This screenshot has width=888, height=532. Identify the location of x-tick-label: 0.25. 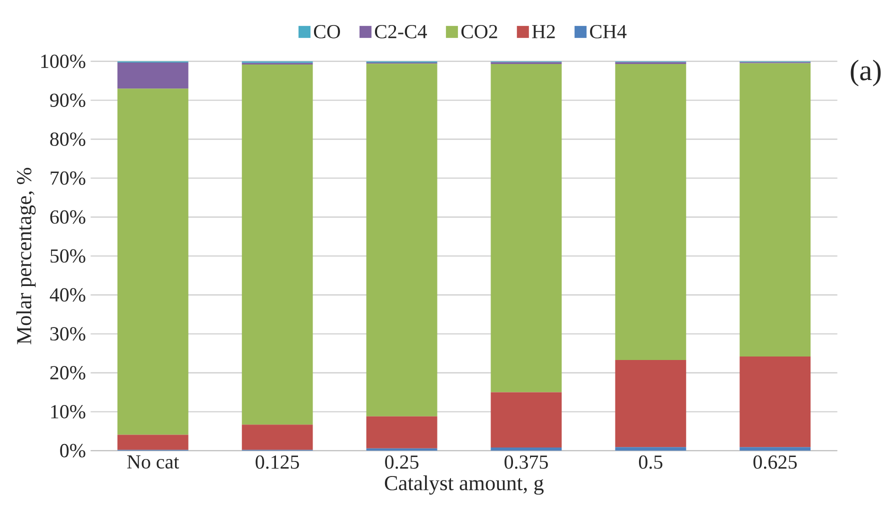
(401, 462).